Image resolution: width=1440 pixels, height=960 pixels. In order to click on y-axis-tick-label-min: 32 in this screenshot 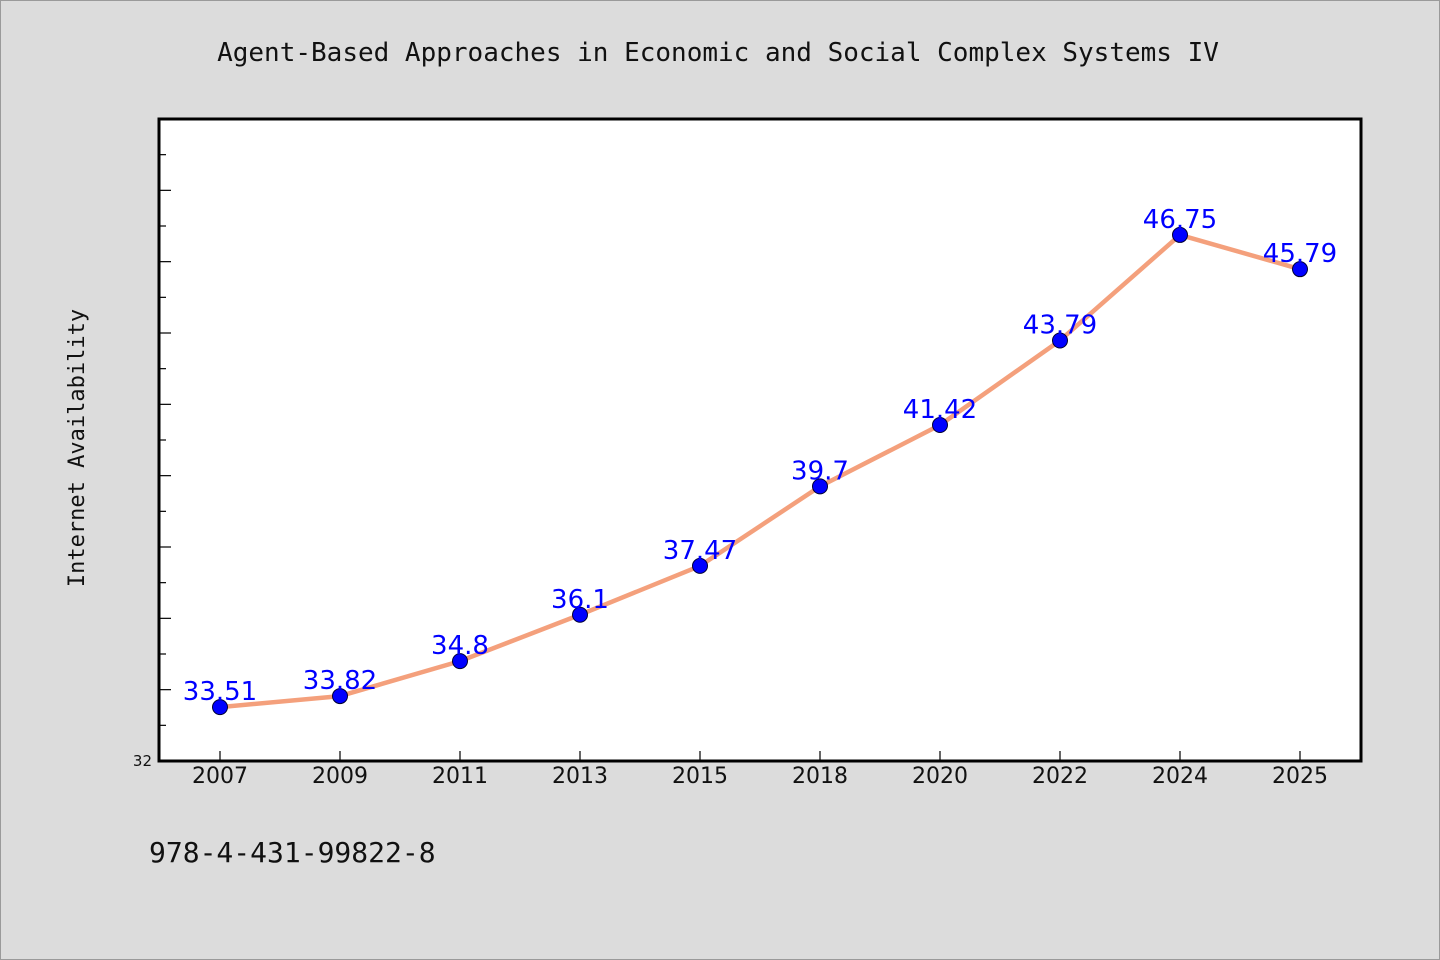, I will do `click(142, 761)`.